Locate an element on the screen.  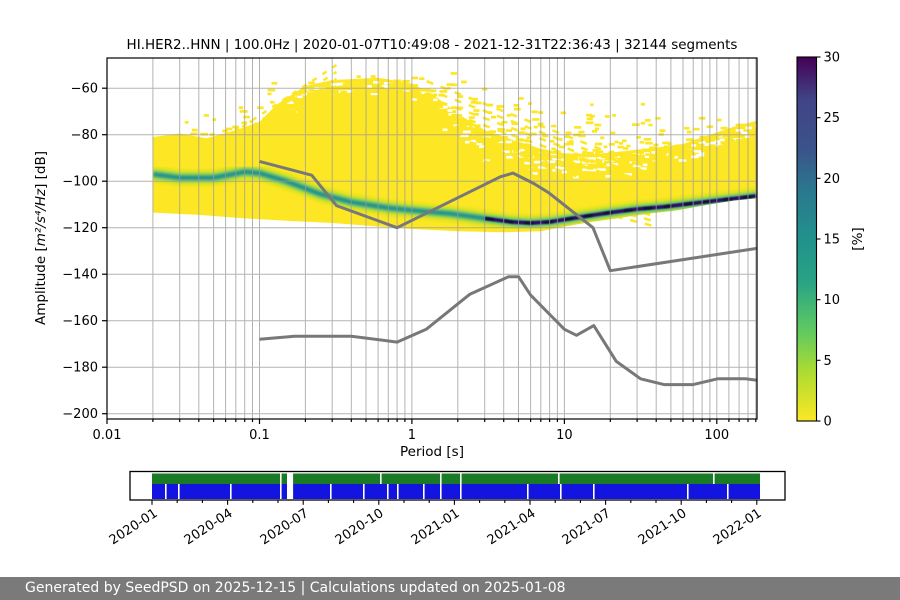
y-tick-label: −160 is located at coordinates (80, 321).